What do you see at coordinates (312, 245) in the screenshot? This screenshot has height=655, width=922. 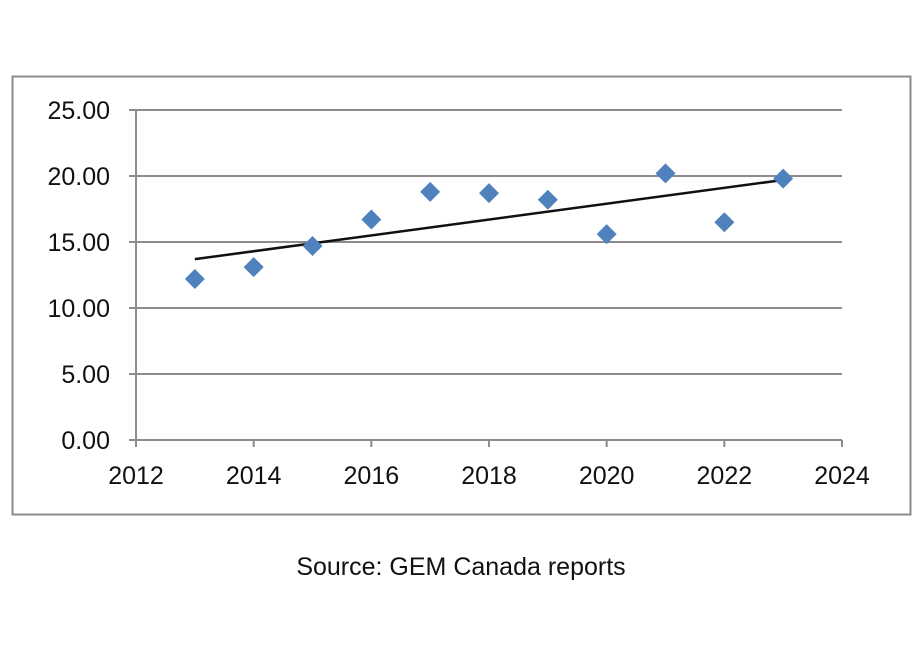 I see `data-point-2015` at bounding box center [312, 245].